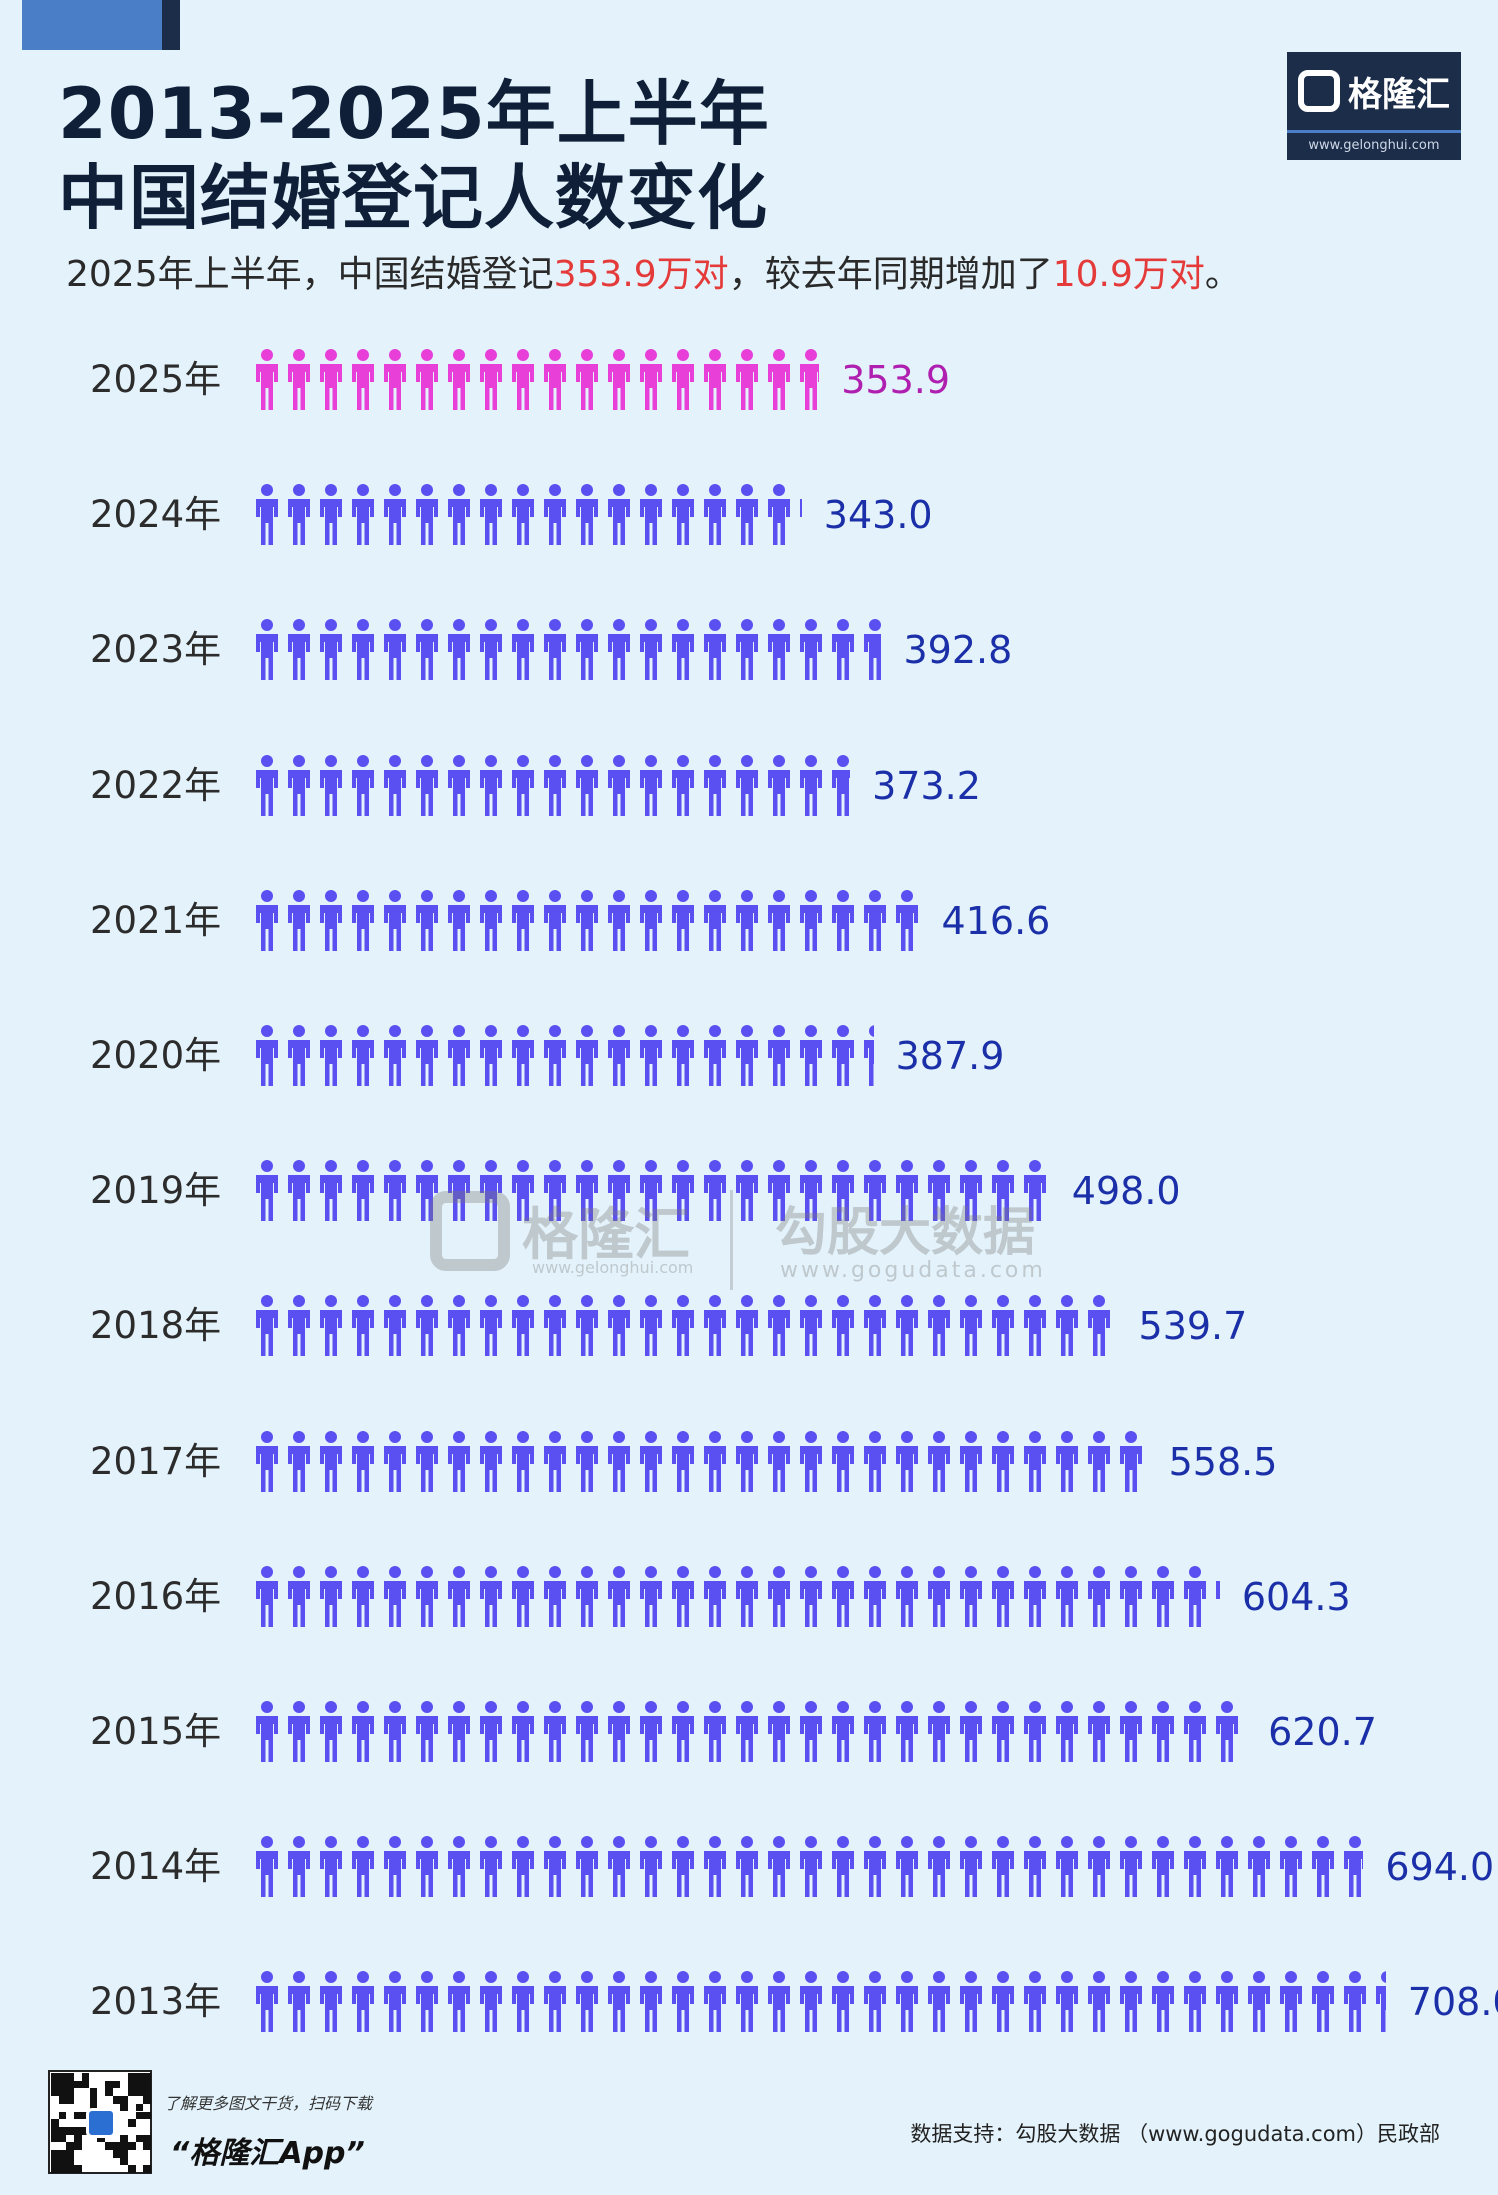 The width and height of the screenshot is (1498, 2195). What do you see at coordinates (160, 1597) in the screenshot?
I see `row-label: 2016年` at bounding box center [160, 1597].